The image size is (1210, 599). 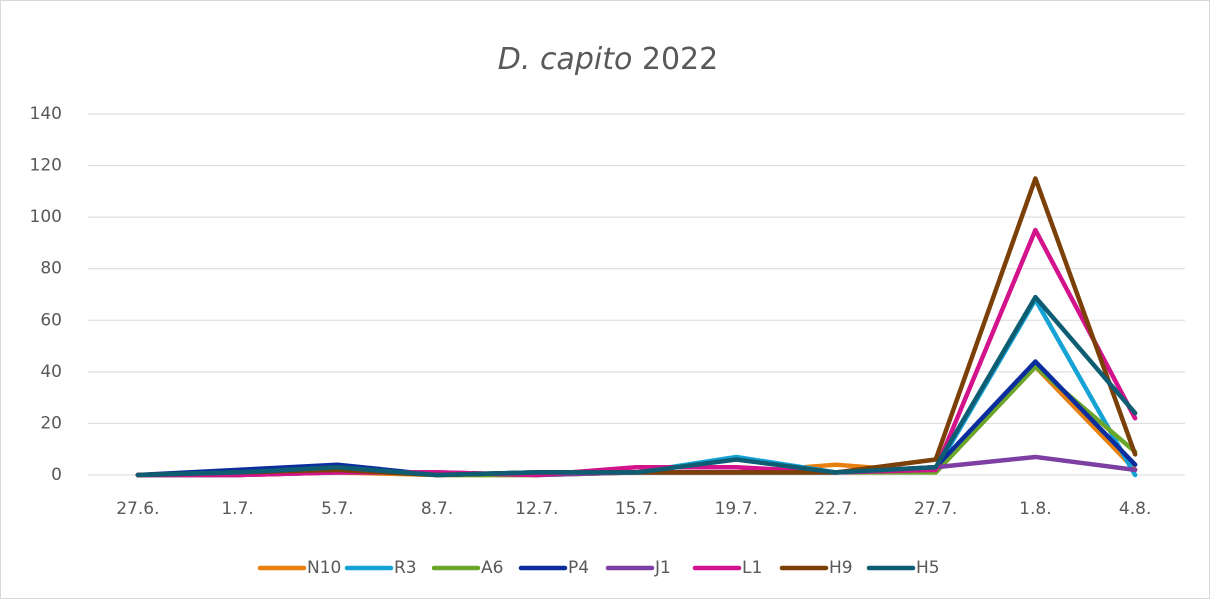 I want to click on x-tick-label: 4.8., so click(x=1135, y=509).